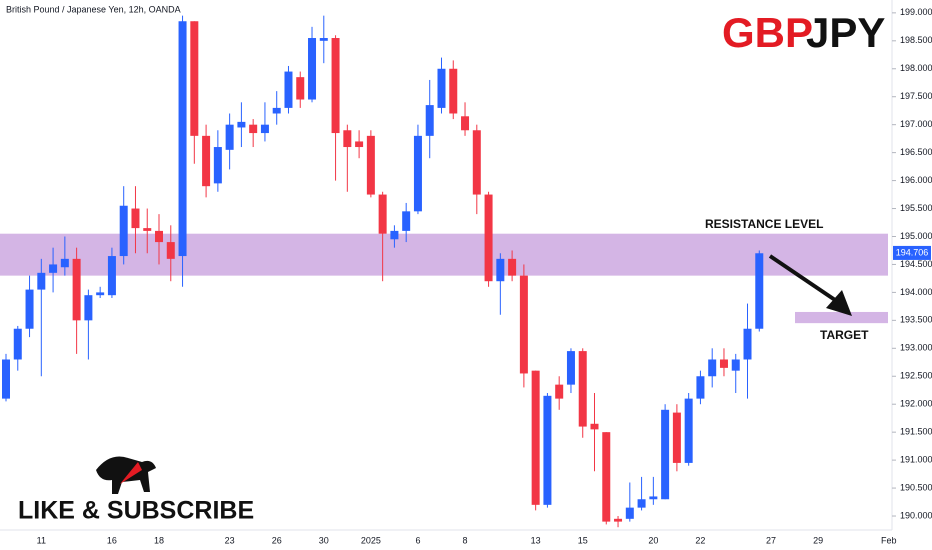 Image resolution: width=932 pixels, height=550 pixels. What do you see at coordinates (916, 487) in the screenshot?
I see `y-tick-label: 190.500` at bounding box center [916, 487].